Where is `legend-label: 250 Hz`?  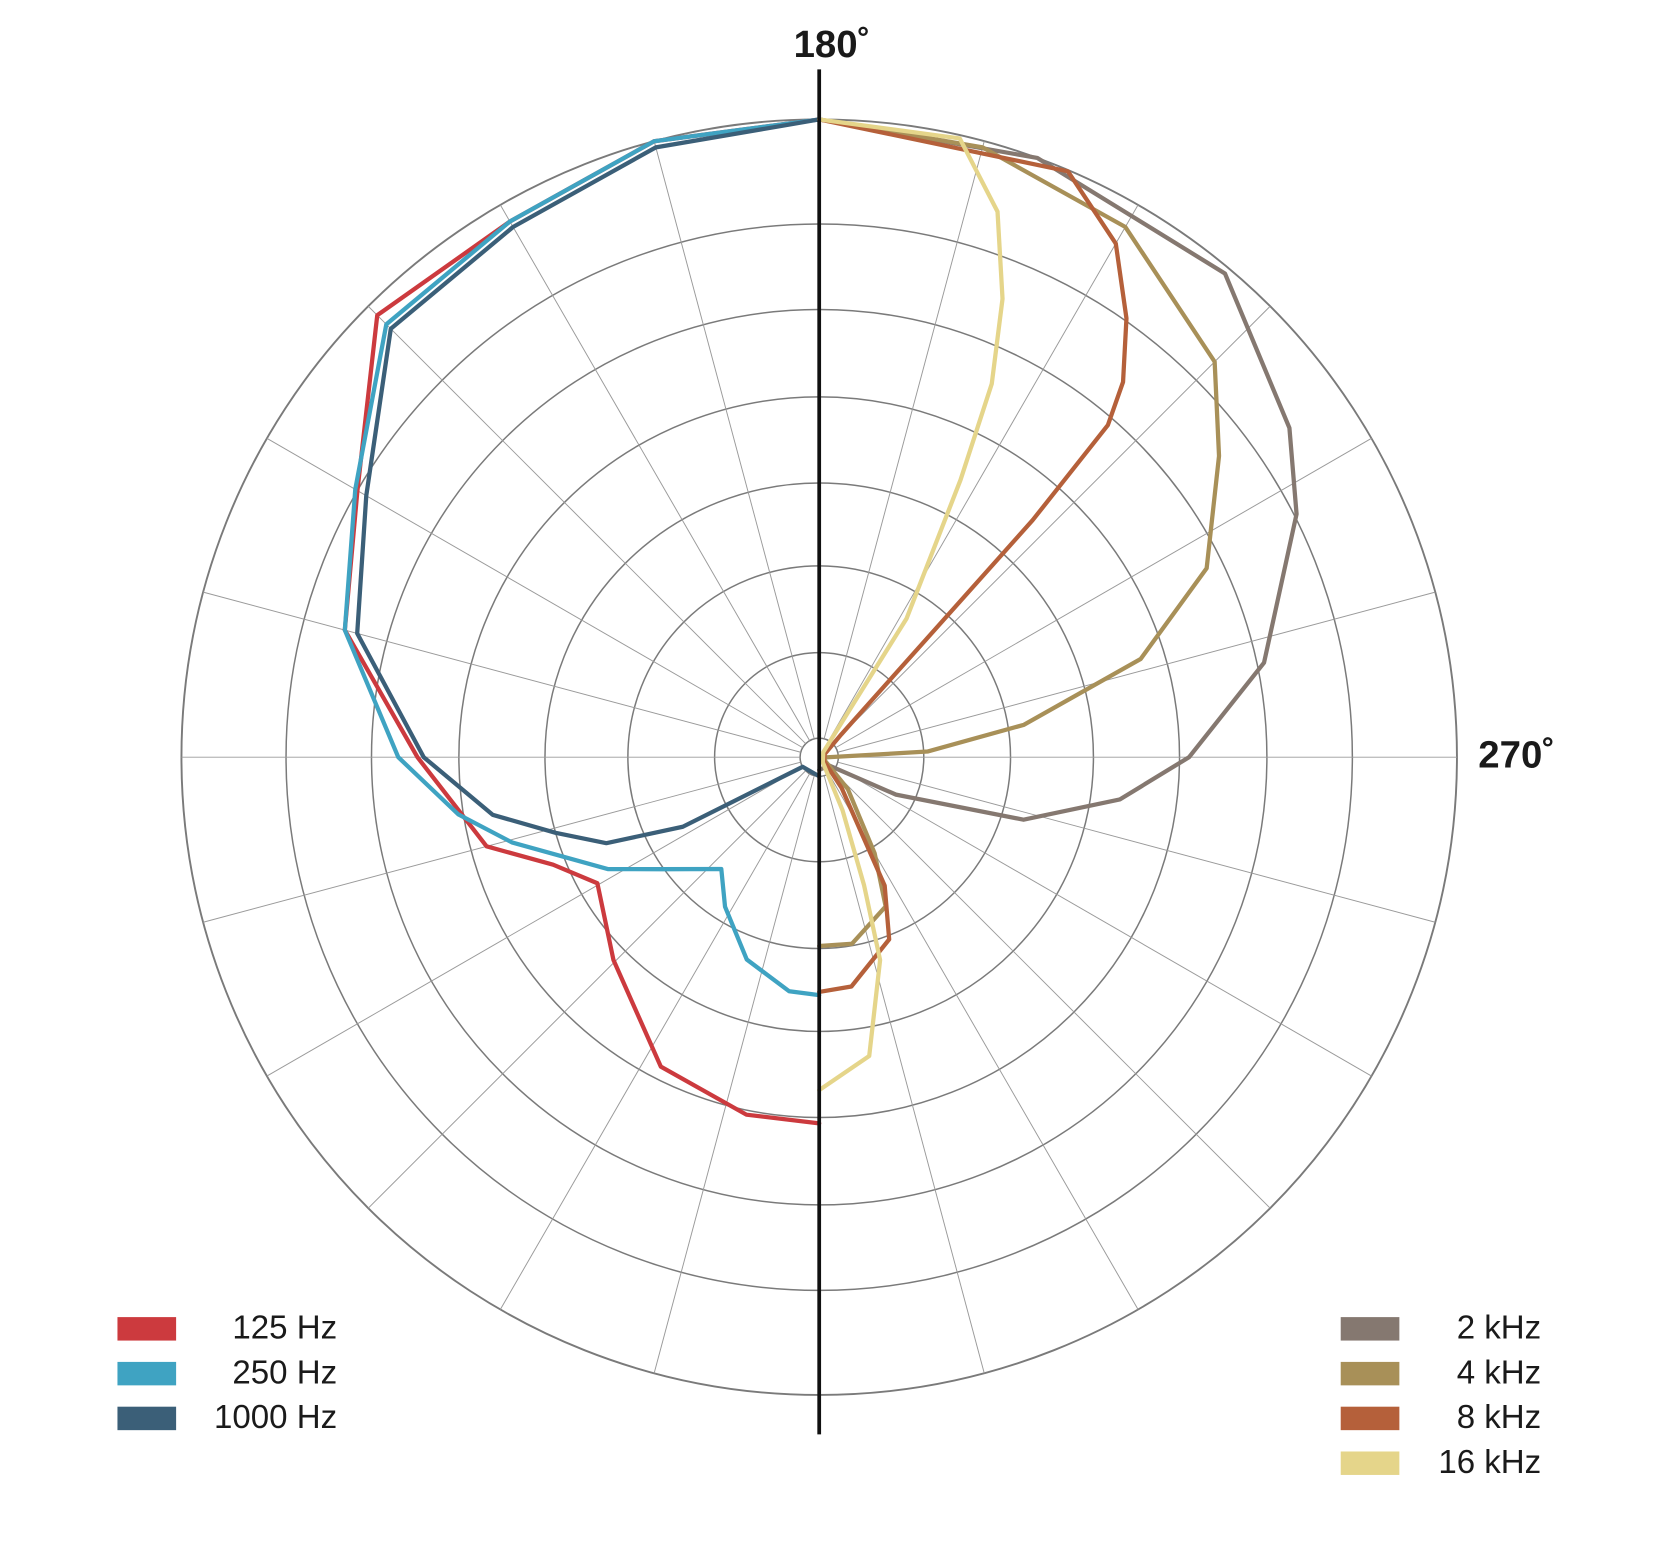
legend-label: 250 Hz is located at coordinates (284, 1372).